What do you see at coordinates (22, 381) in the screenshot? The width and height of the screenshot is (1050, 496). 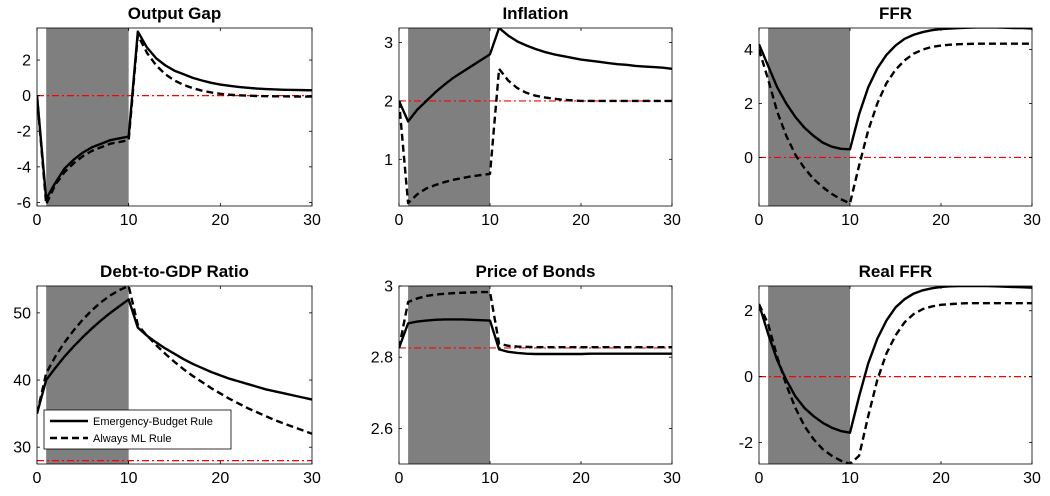 I see `y-tick-label: 40` at bounding box center [22, 381].